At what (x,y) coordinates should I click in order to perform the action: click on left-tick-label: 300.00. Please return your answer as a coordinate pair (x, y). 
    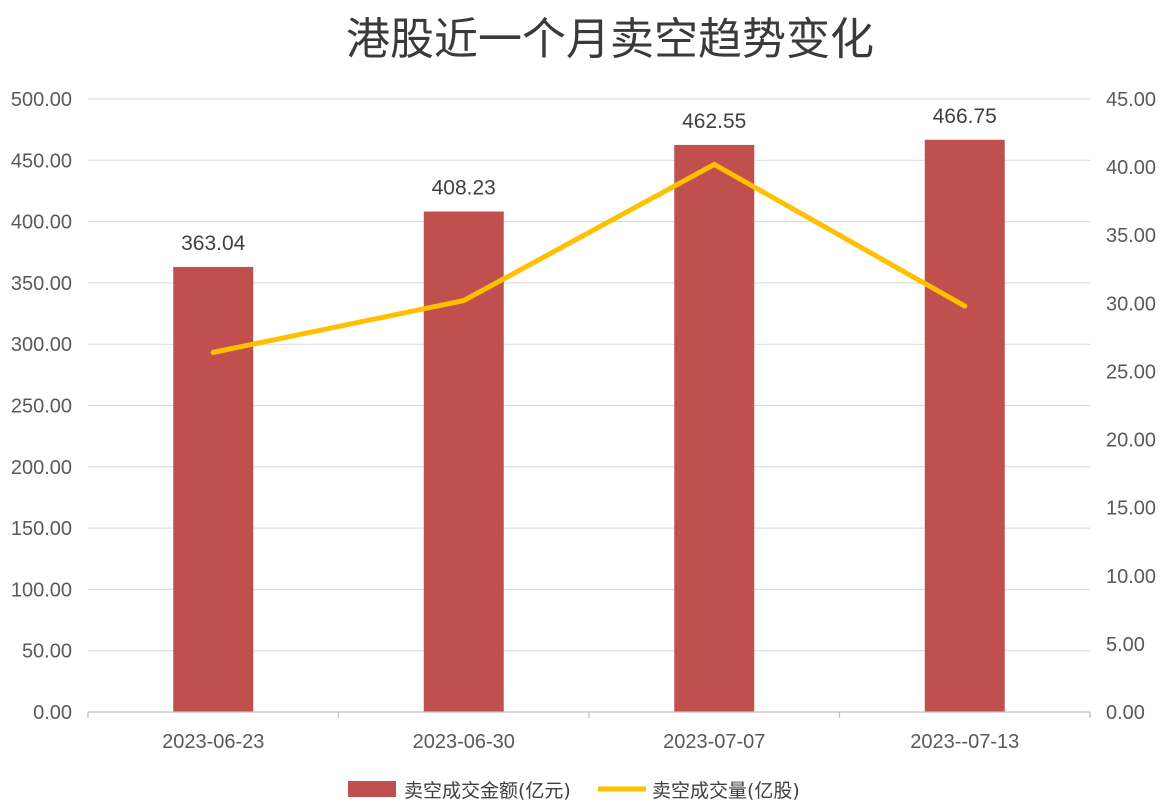
    Looking at the image, I should click on (41, 345).